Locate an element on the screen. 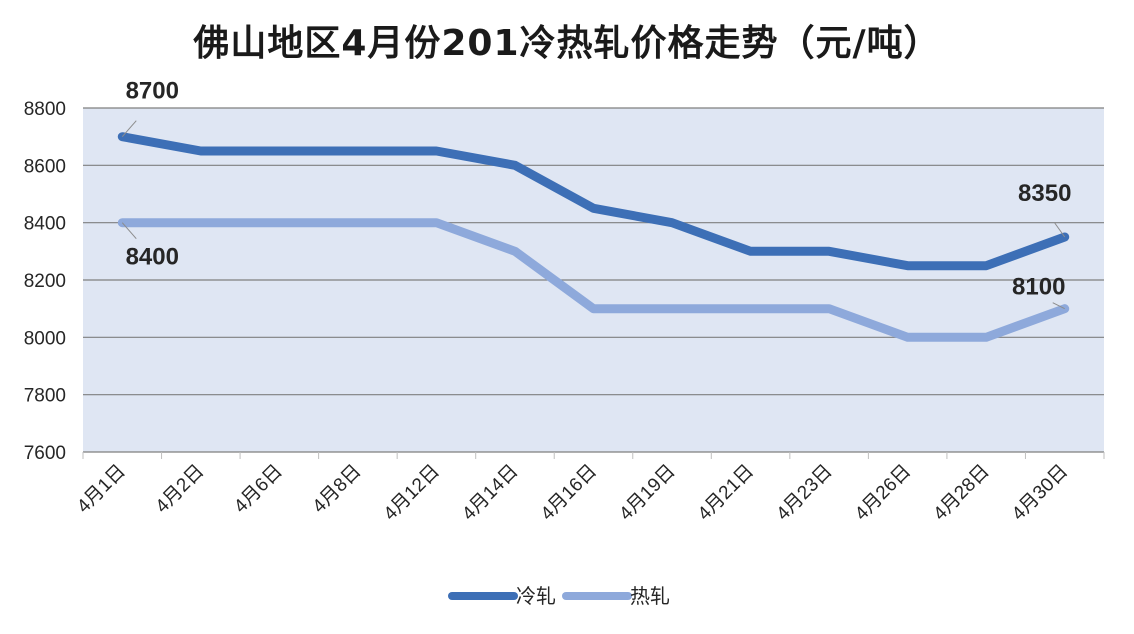 This screenshot has height=634, width=1134. x-tick-label: 4月23日 is located at coordinates (805, 493).